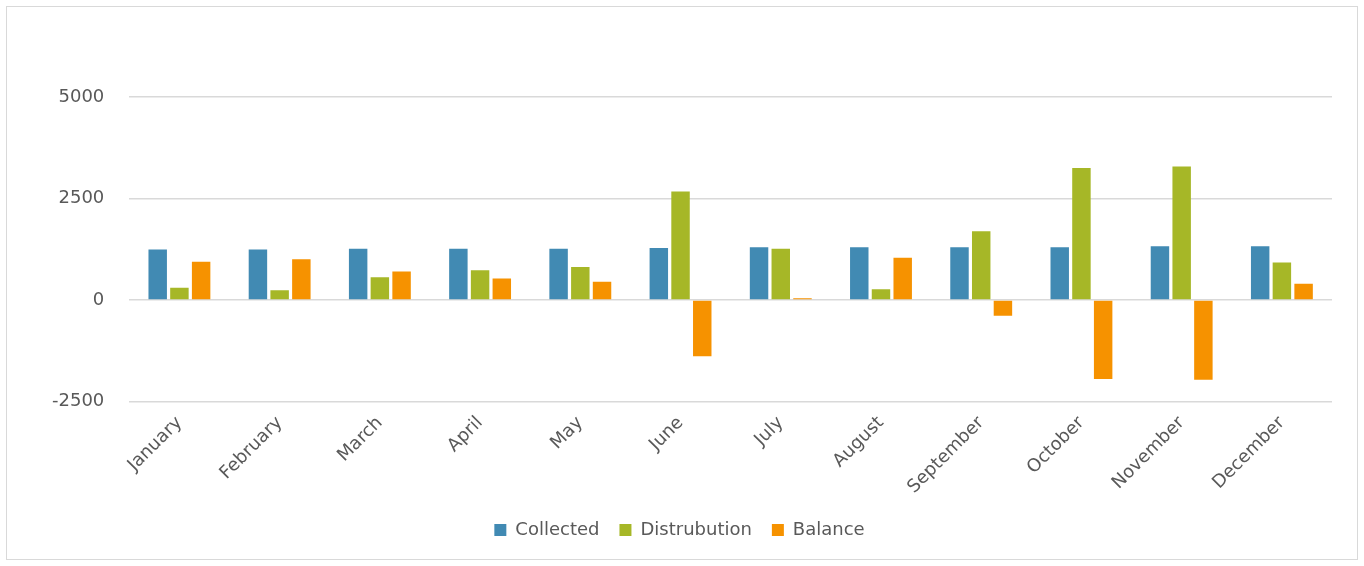  What do you see at coordinates (696, 528) in the screenshot?
I see `legend-label: Distrubution` at bounding box center [696, 528].